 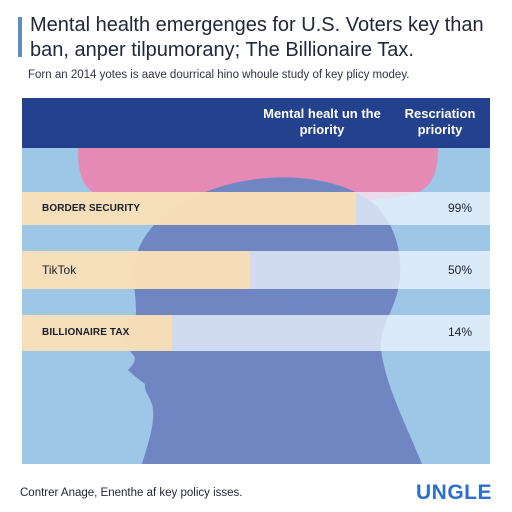 I want to click on category-label: BILLIONAIRE TAX, so click(x=86, y=332).